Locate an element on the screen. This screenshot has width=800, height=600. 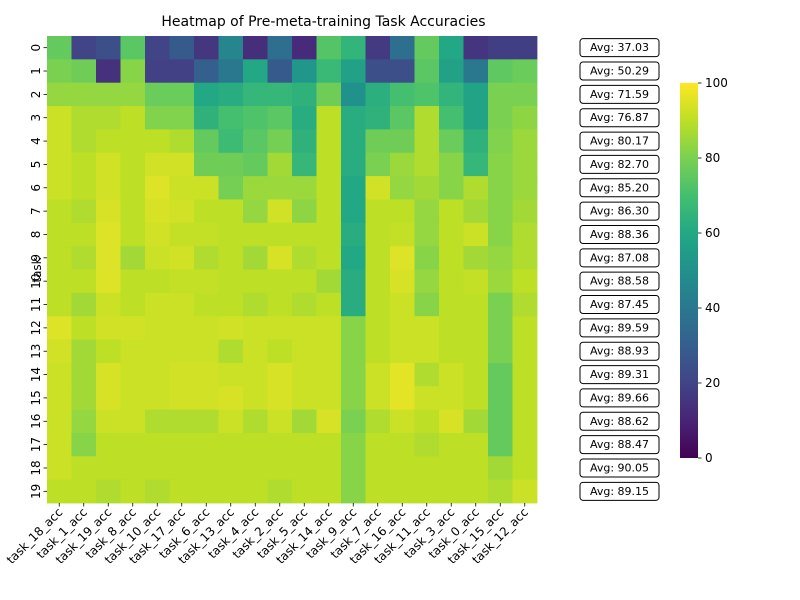
row-average-label: Avg: 37.03 is located at coordinates (619, 47).